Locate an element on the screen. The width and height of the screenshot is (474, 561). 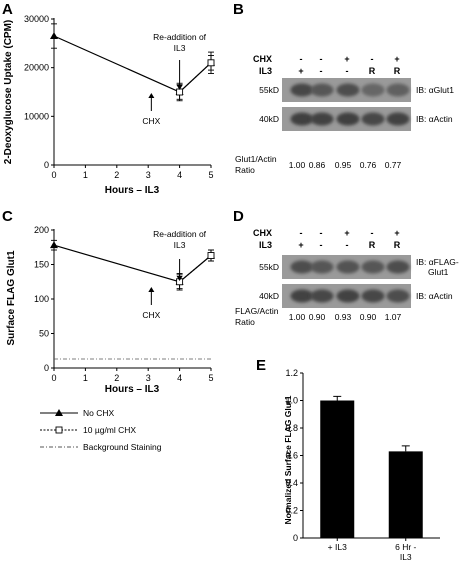
chart-e-y-tick-label: 0.8 is located at coordinates (291, 428).